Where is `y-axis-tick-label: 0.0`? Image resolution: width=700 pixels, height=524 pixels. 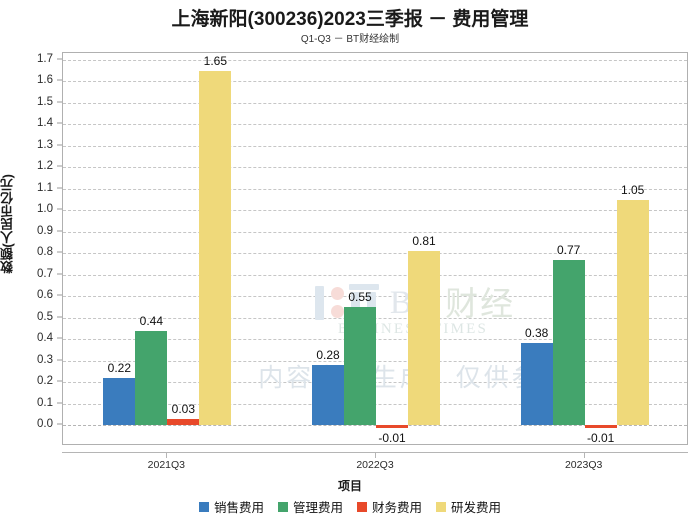
y-axis-tick-label: 0.0 is located at coordinates (45, 424).